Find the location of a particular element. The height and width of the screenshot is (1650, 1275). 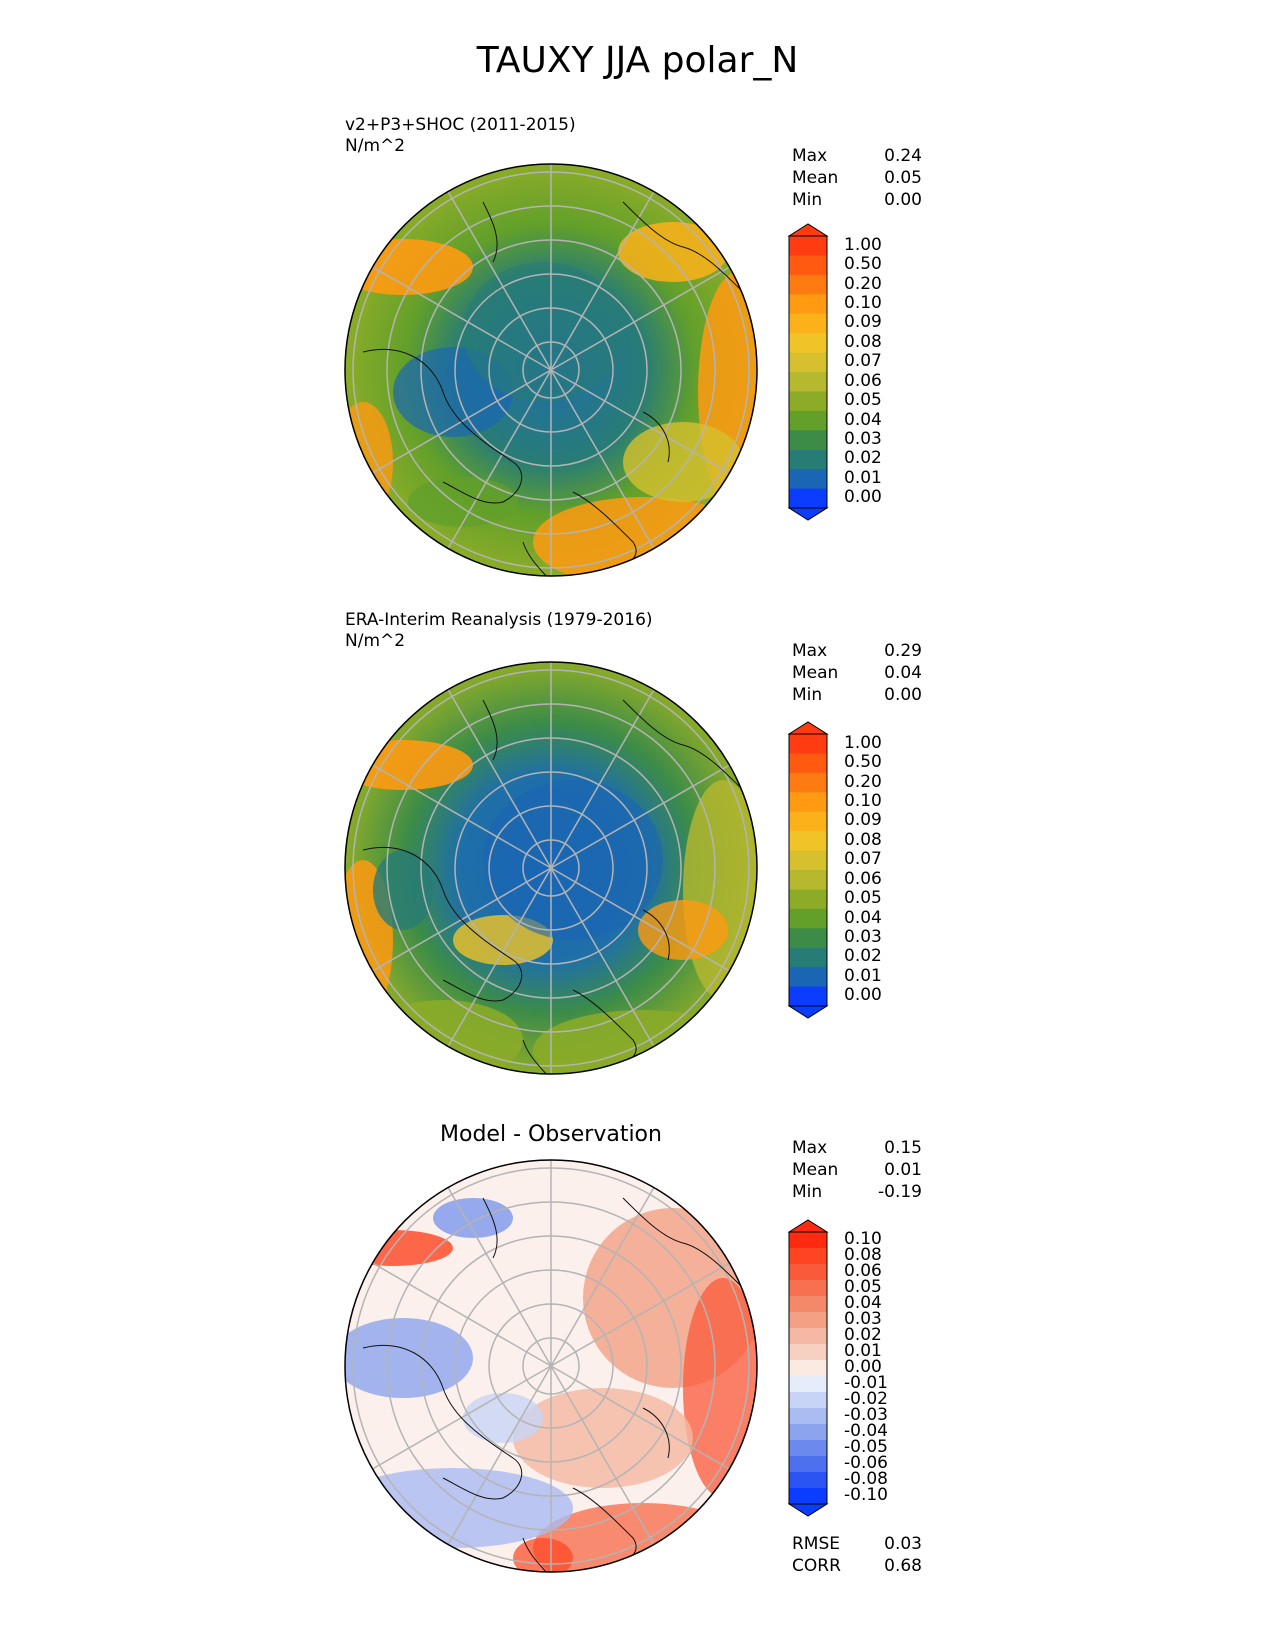

panel-2-polar-map is located at coordinates (551, 868).